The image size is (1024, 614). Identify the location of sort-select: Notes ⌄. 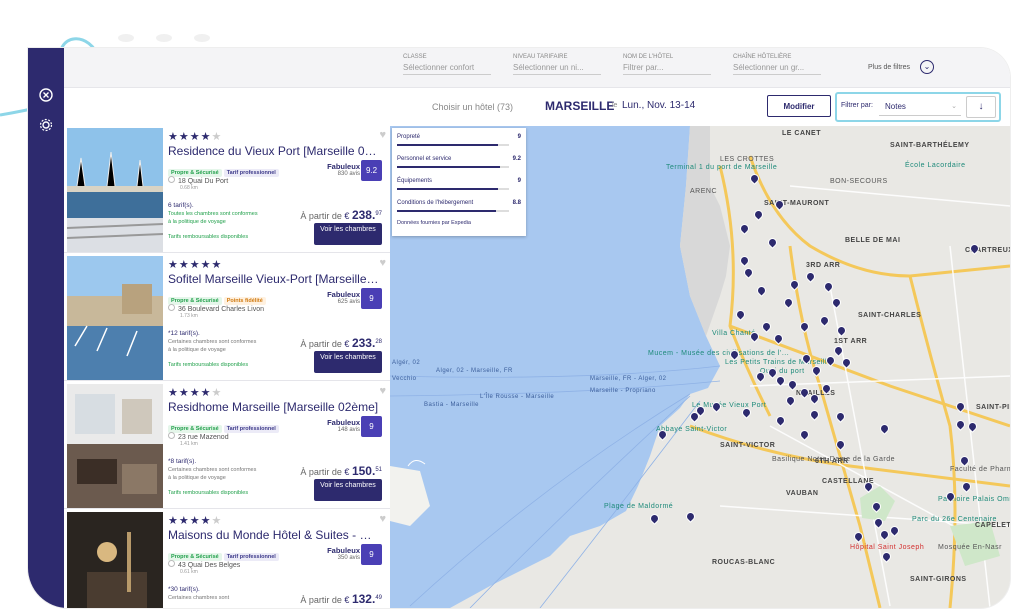
(920, 107).